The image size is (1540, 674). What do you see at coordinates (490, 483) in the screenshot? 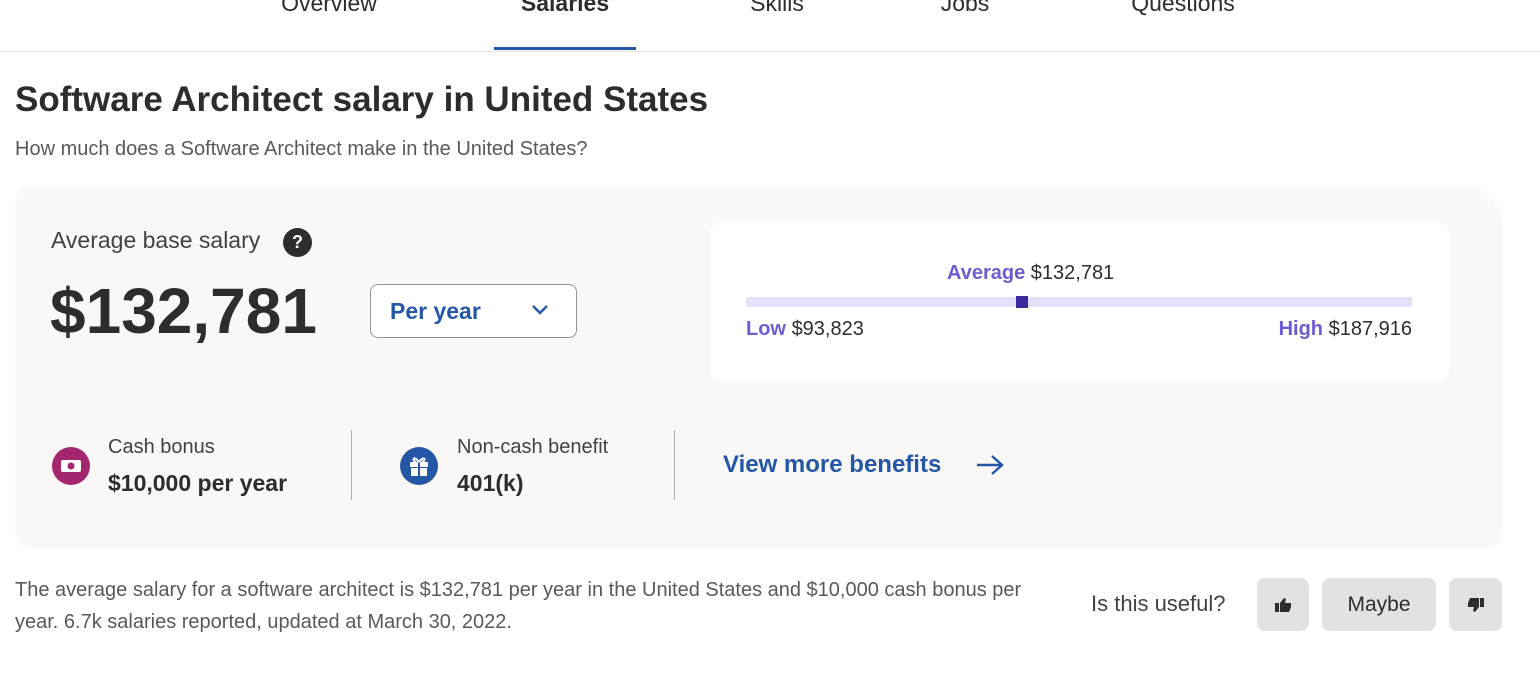
I see `benefit-value: 401(k)` at bounding box center [490, 483].